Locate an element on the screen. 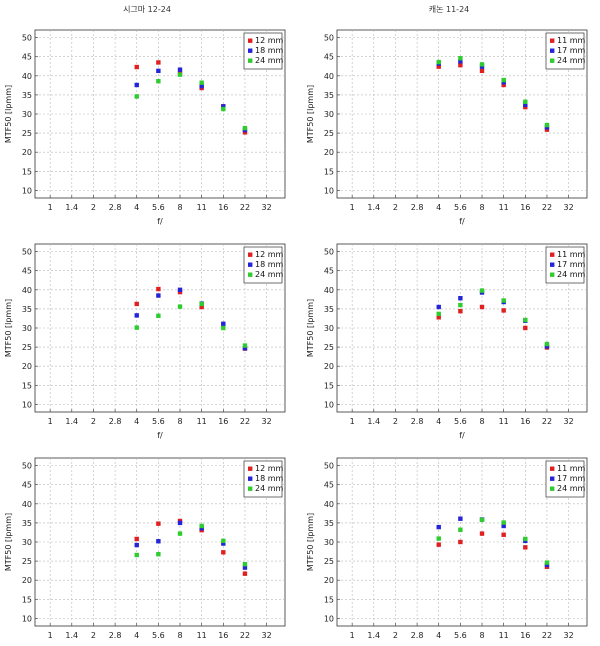  data-point-12mm-f16 is located at coordinates (223, 552).